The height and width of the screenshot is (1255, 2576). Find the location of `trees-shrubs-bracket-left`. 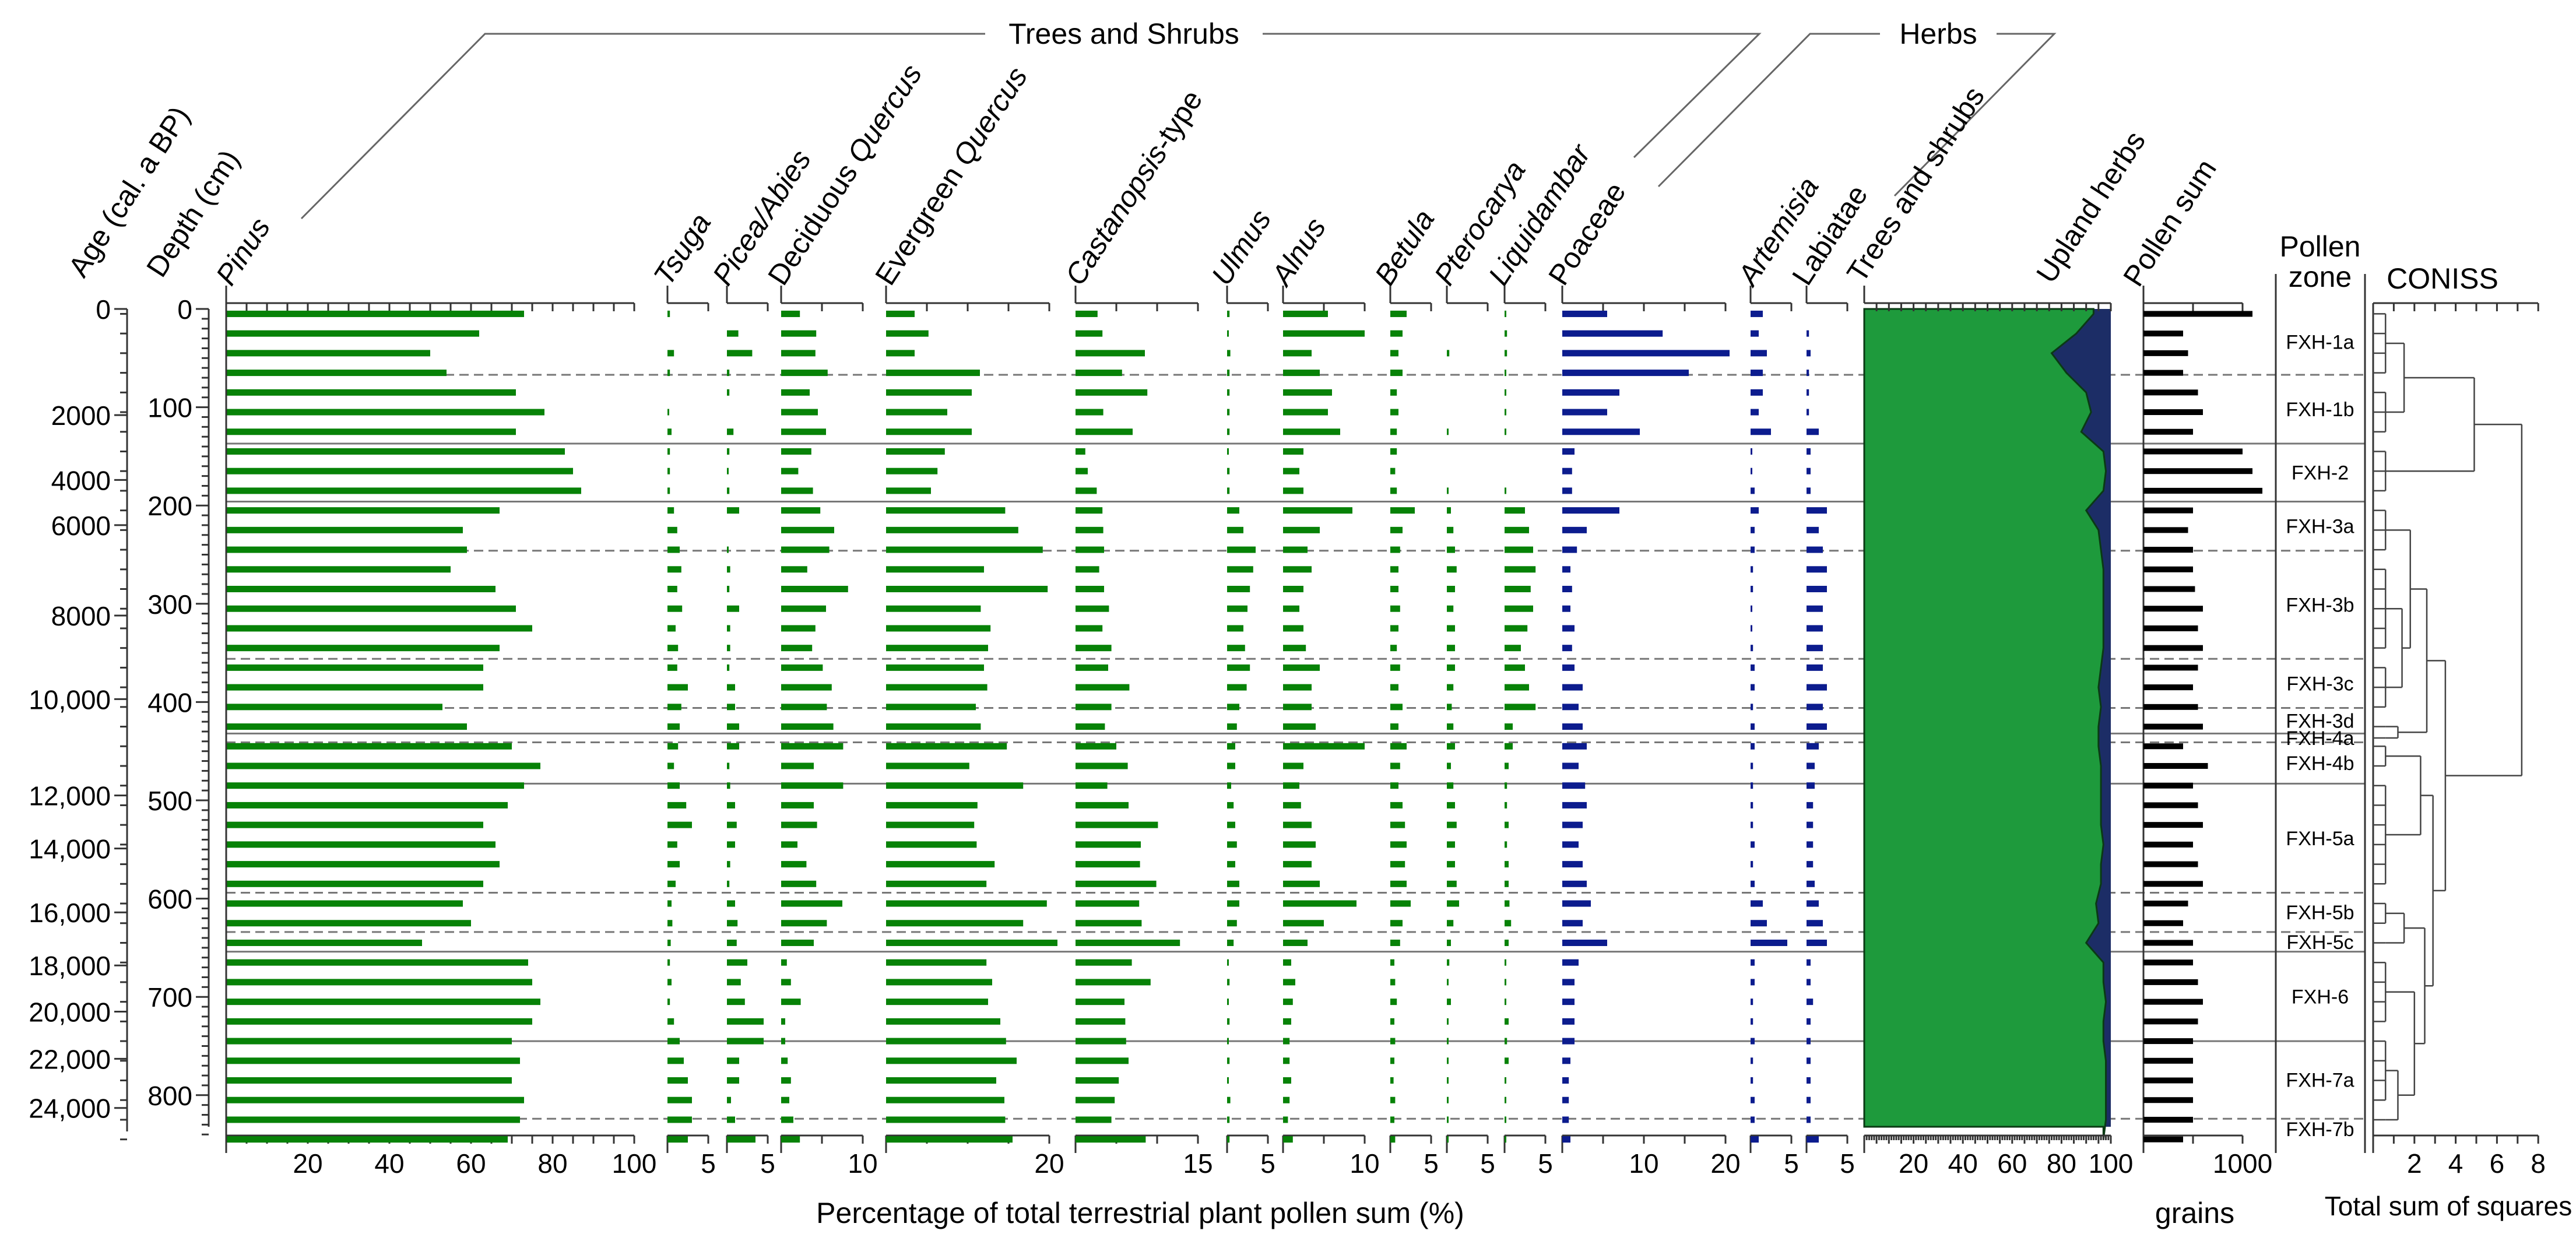

trees-shrubs-bracket-left is located at coordinates (642, 127).